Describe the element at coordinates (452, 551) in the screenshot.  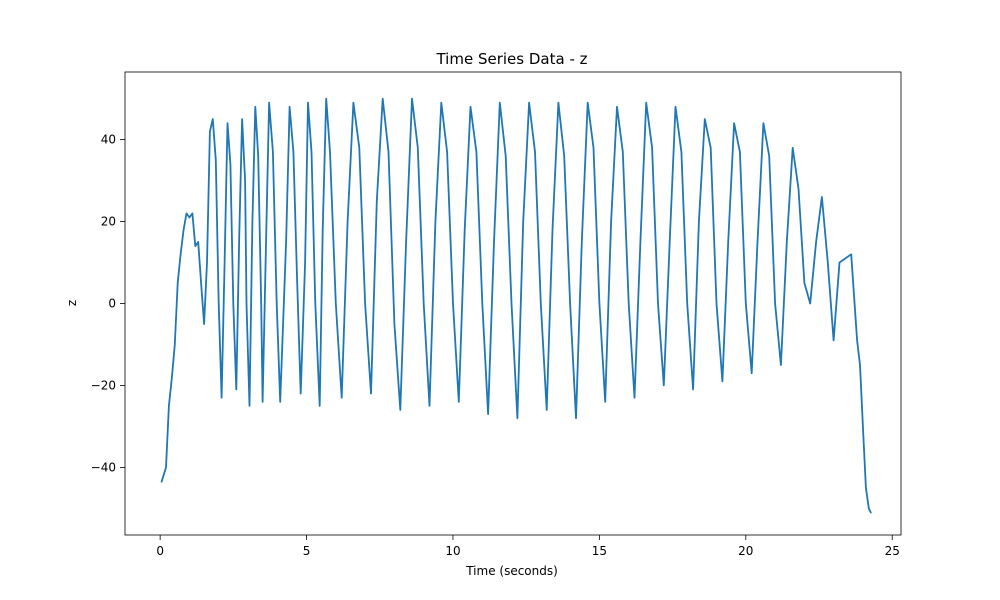
I see `x-tick-label: 10` at that location.